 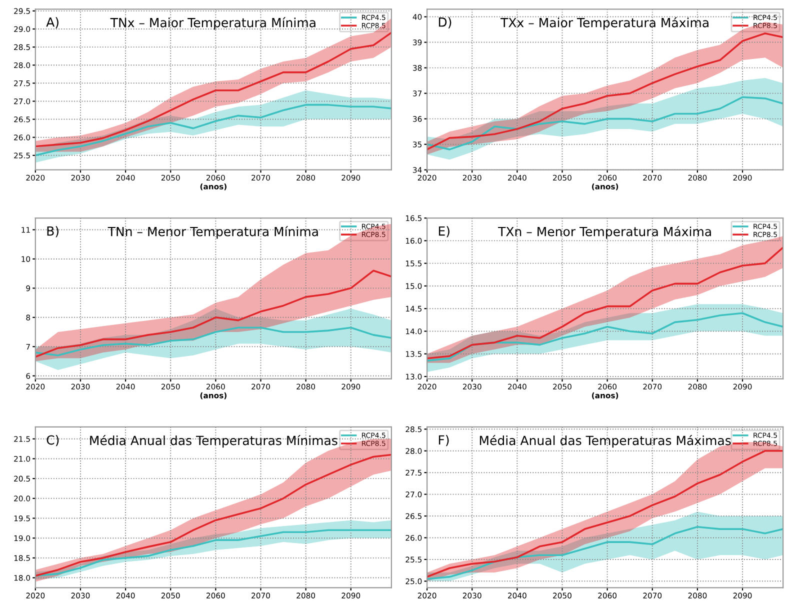 I want to click on text: TNn – Menor Temperatura Mínima, so click(x=213, y=232).